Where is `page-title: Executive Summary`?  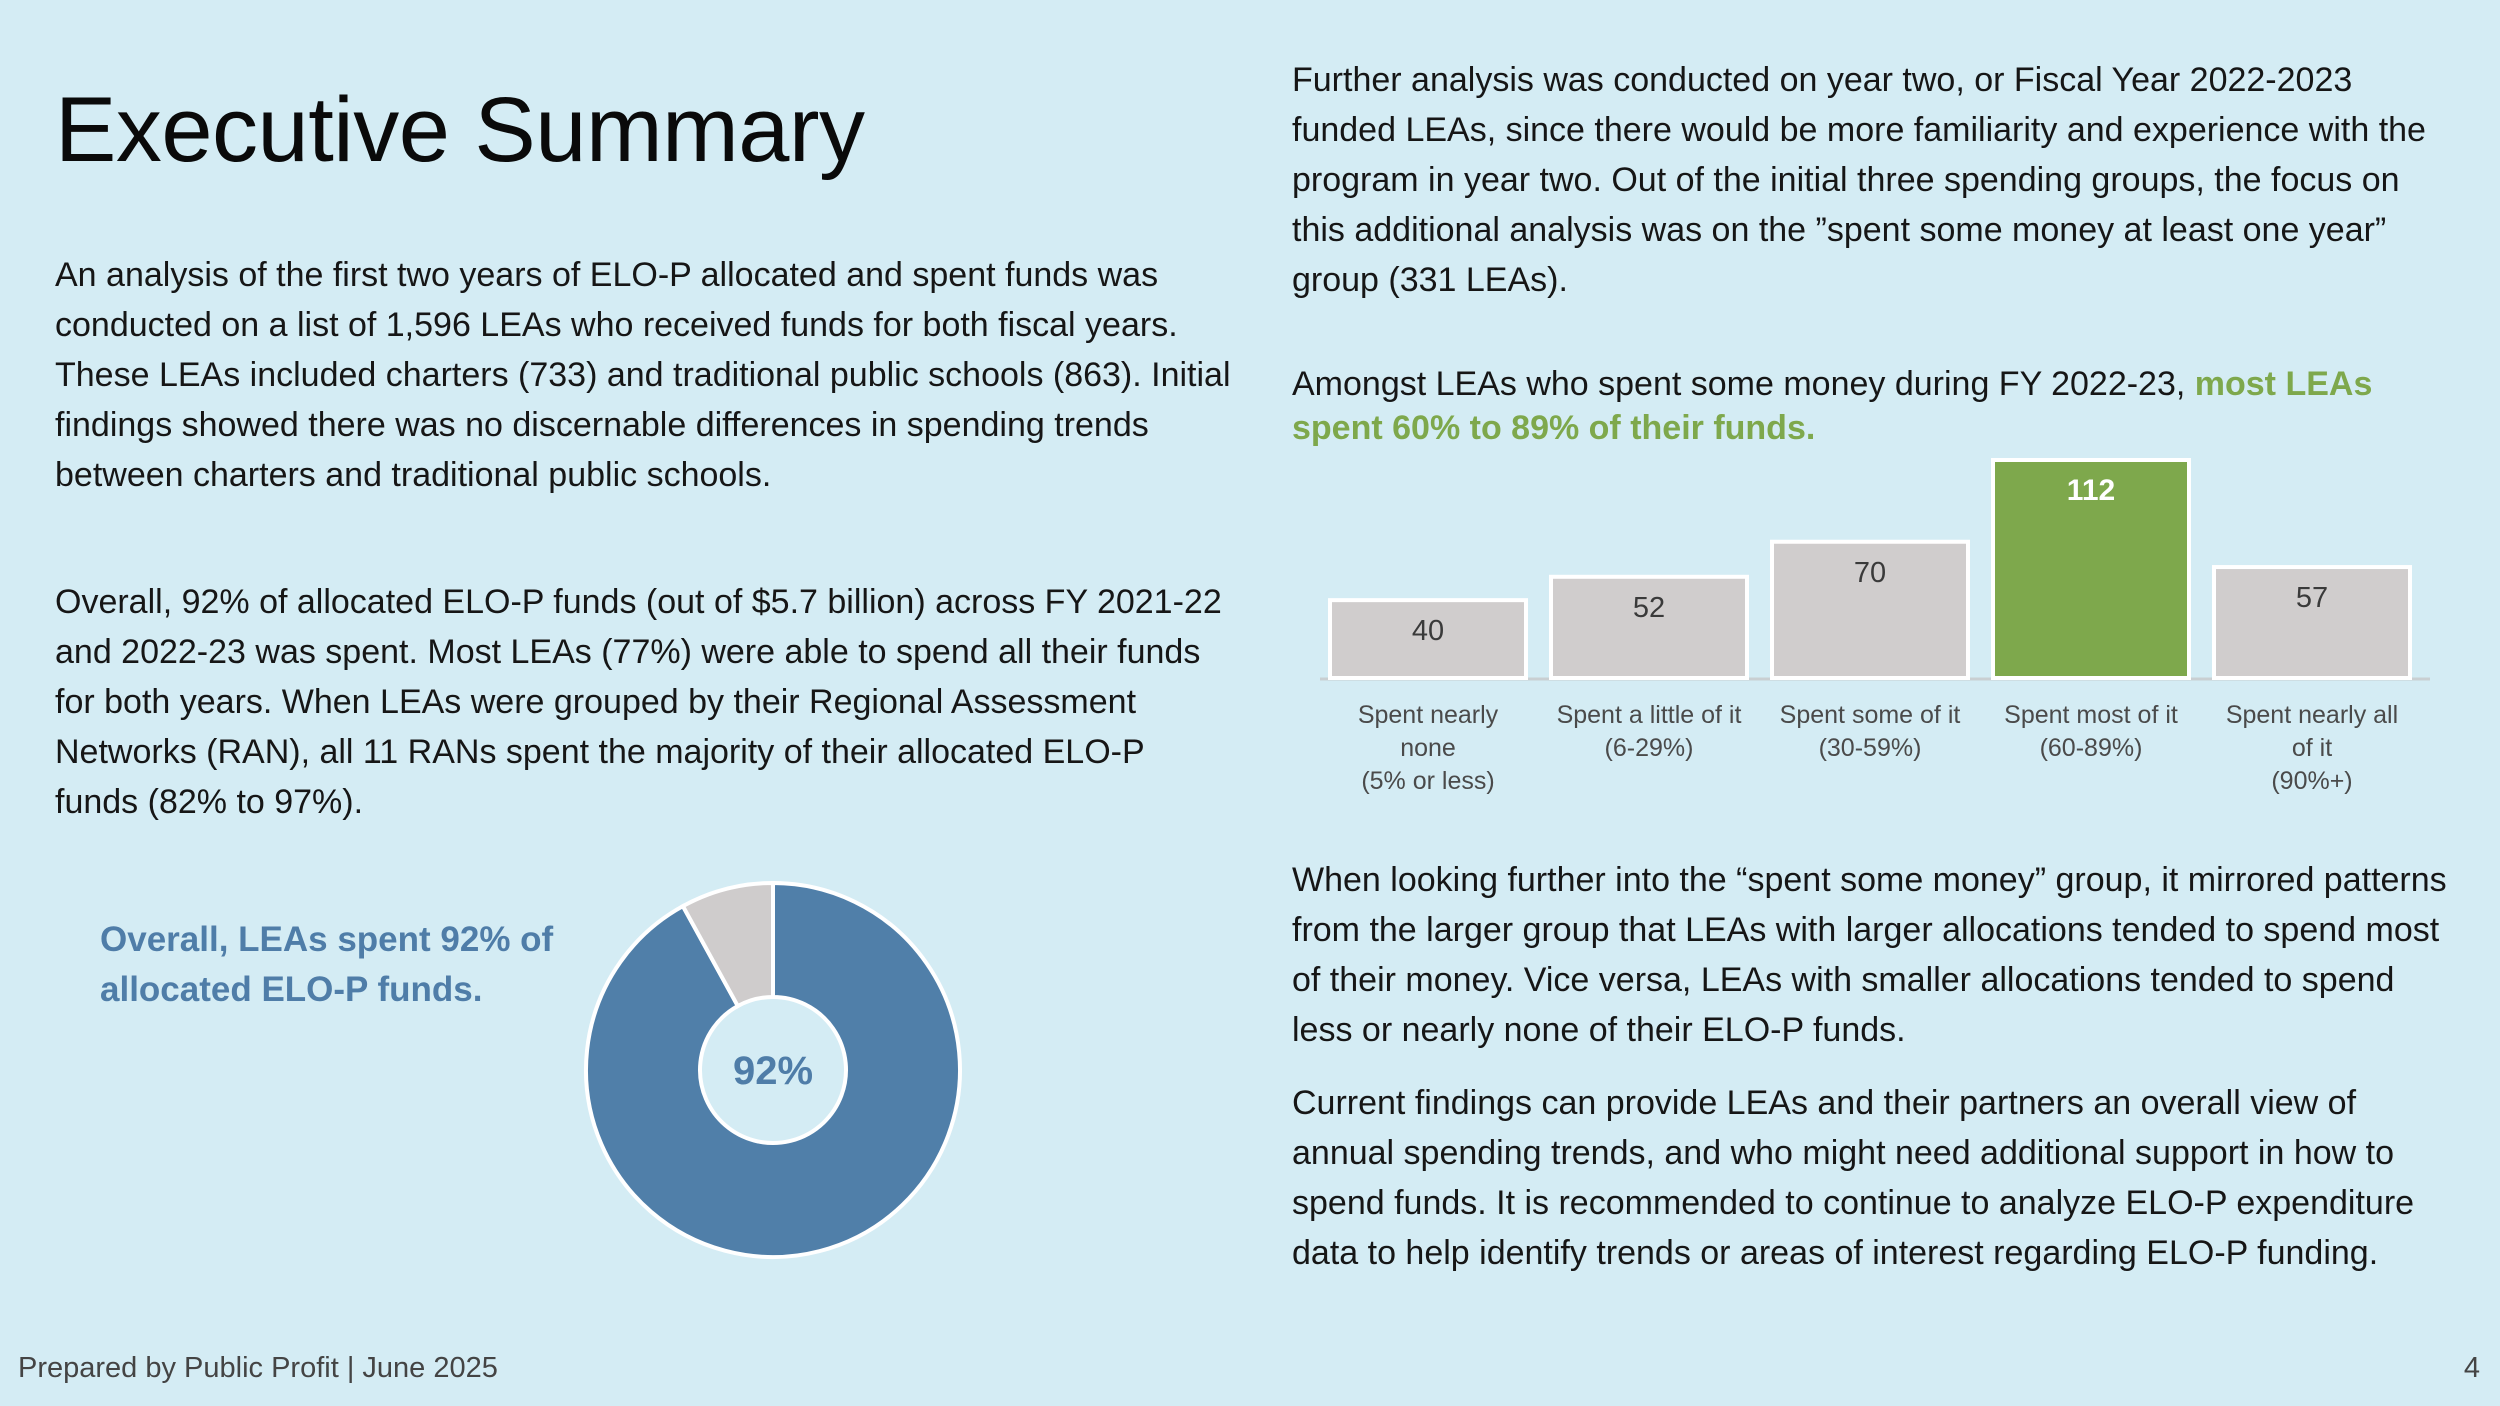 page-title: Executive Summary is located at coordinates (460, 130).